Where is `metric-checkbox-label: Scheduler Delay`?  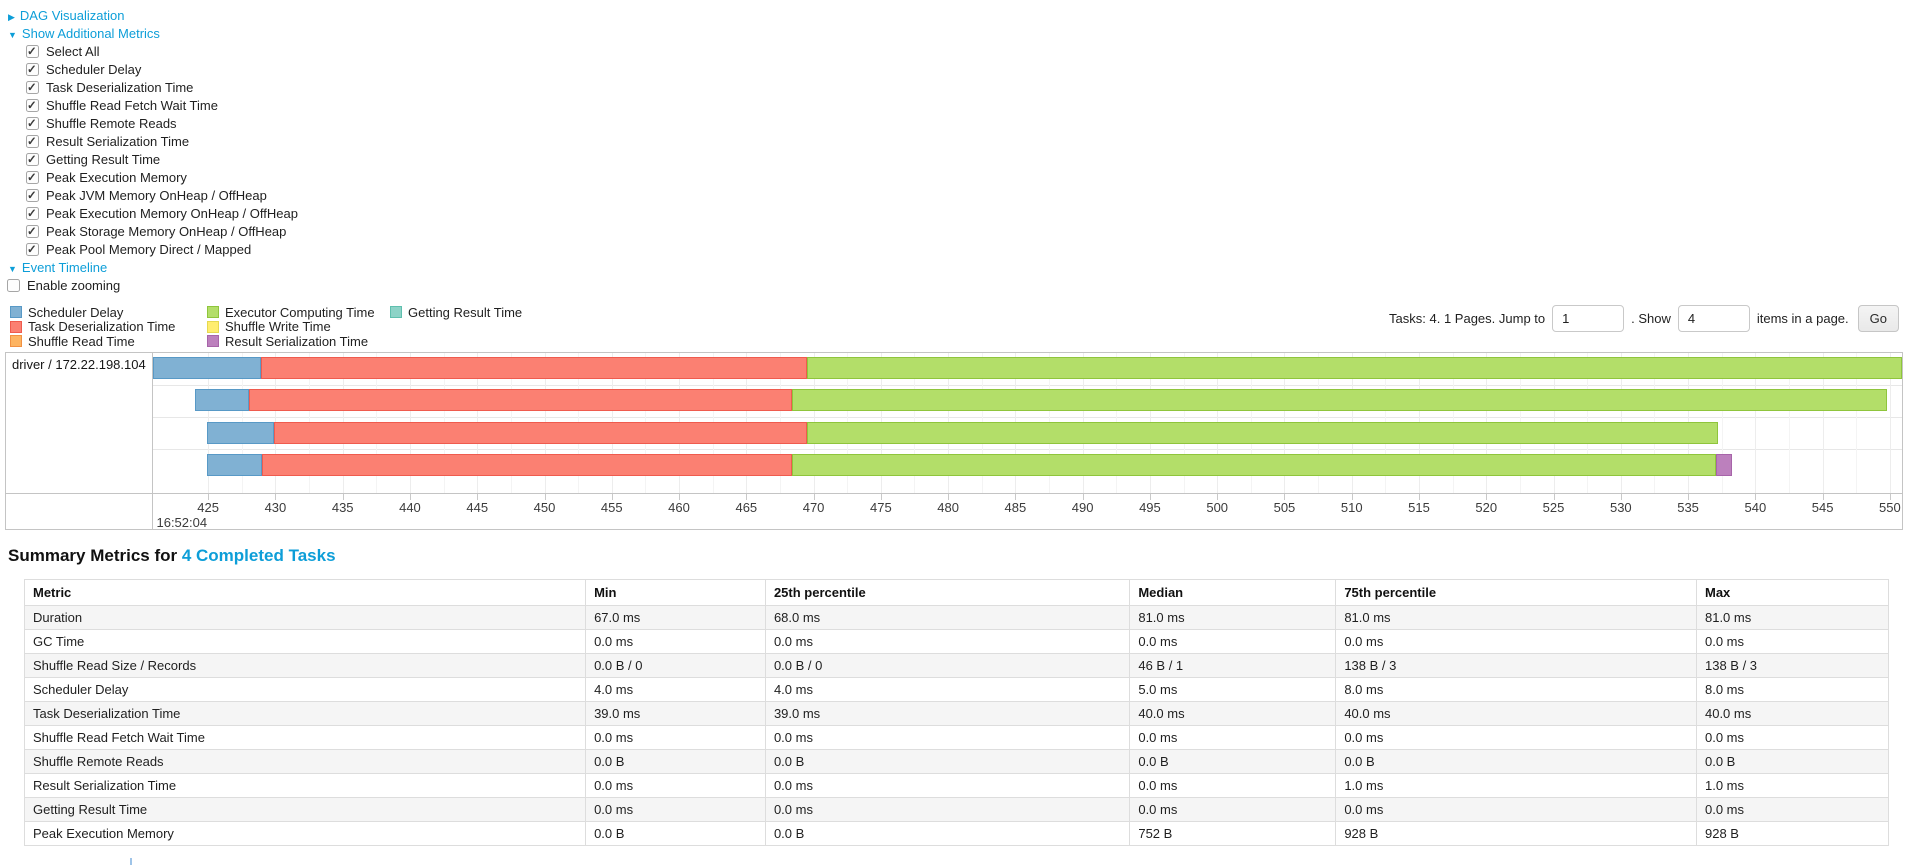 metric-checkbox-label: Scheduler Delay is located at coordinates (94, 69).